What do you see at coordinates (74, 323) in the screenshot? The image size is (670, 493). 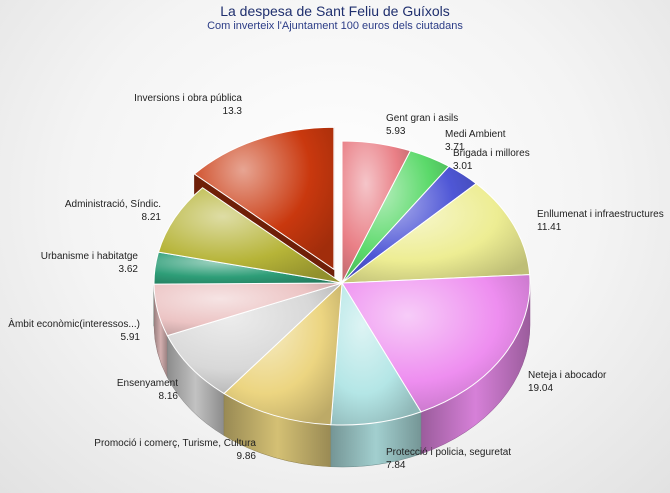 I see `slice-label: Àmbit econòmic(interessos...)` at bounding box center [74, 323].